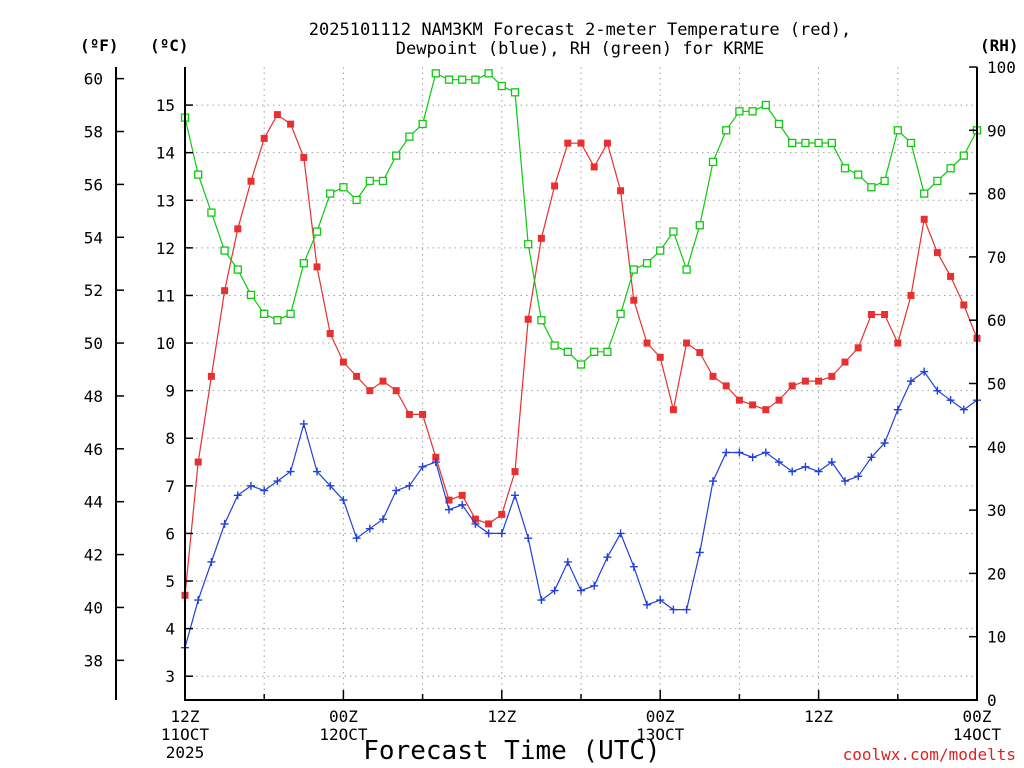 The image size is (1024, 768). I want to click on rh-axis-ticks: 0 10 20 30 40 50 60 70 80 90 100, so click(992, 384).